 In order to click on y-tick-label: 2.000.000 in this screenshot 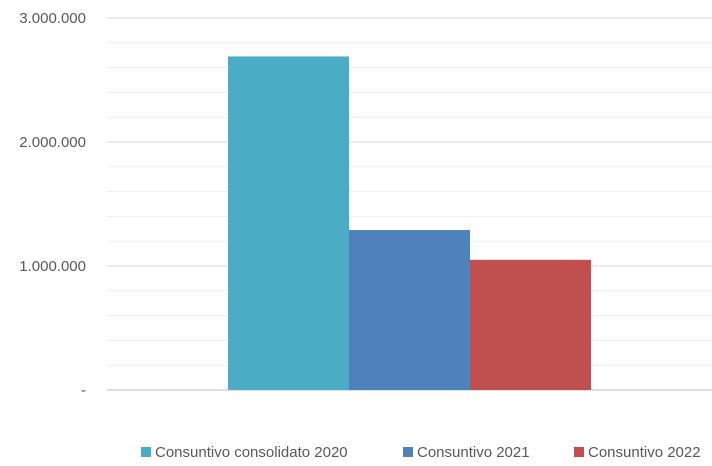, I will do `click(52, 142)`.